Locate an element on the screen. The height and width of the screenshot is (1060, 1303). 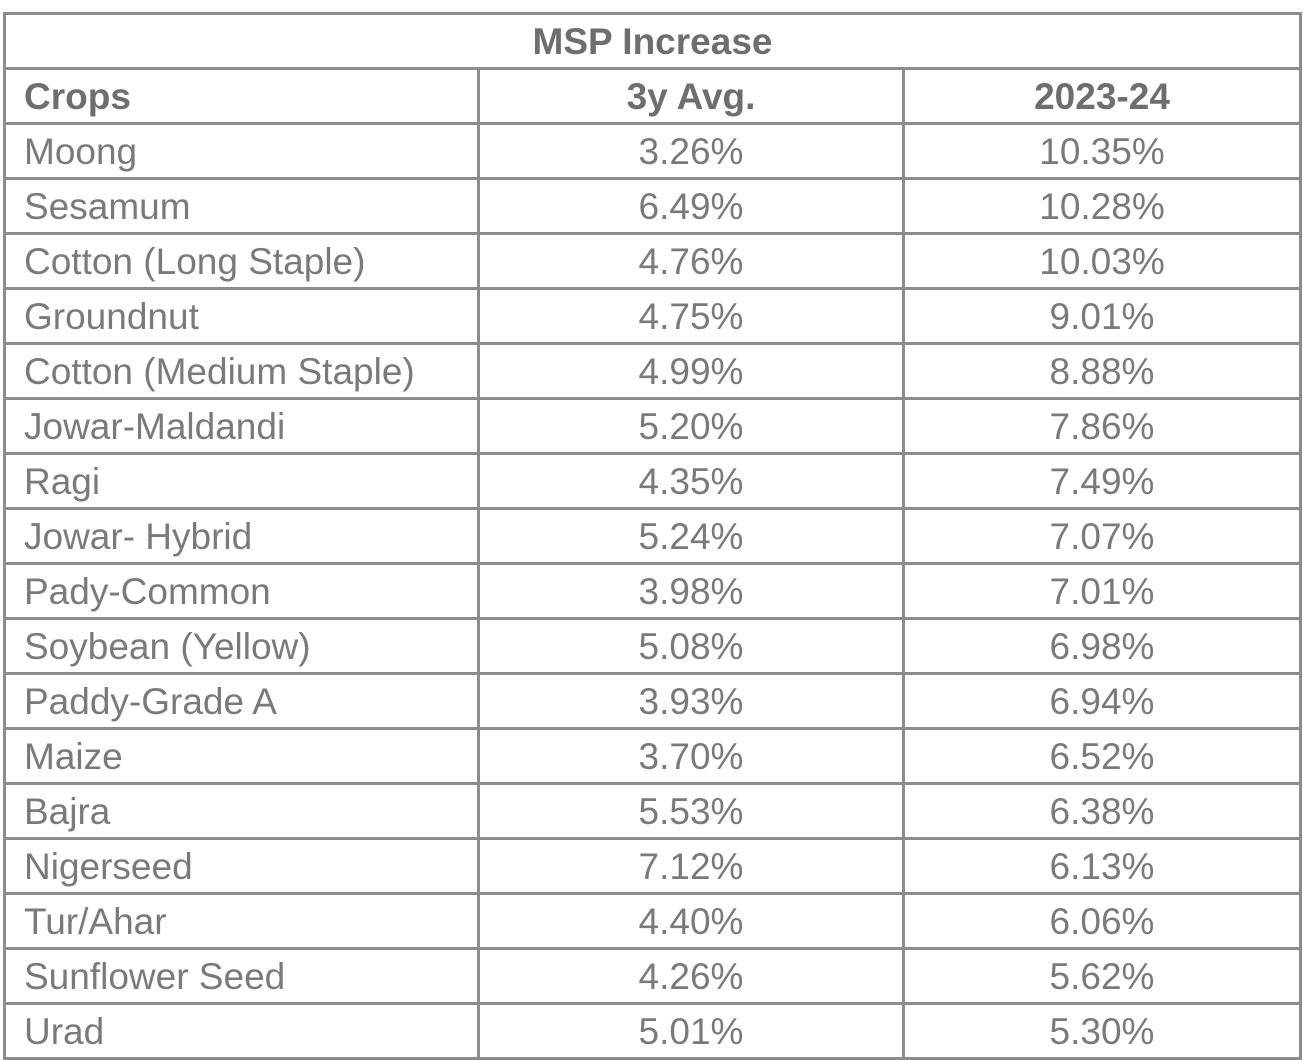
table-row: Urad 5.01% 5.30% is located at coordinates (653, 1031).